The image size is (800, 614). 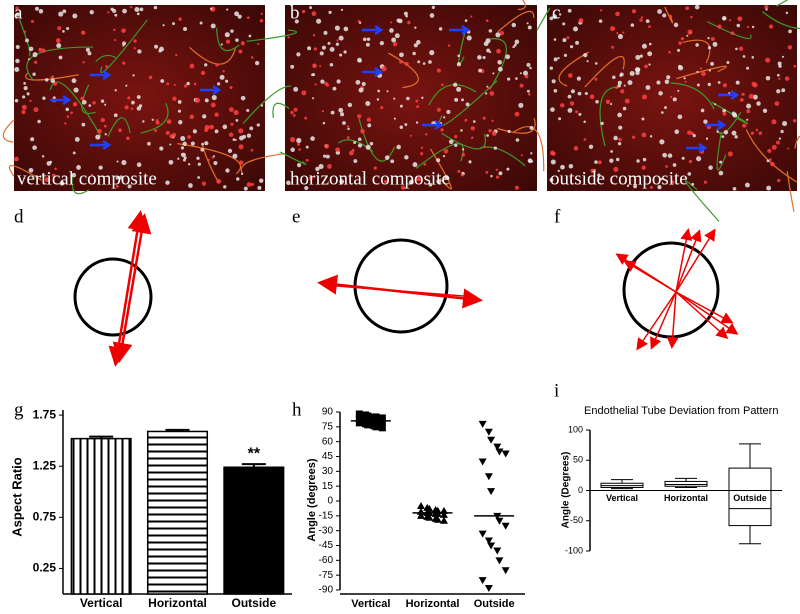 I want to click on y-tick-label: 1.25, so click(x=45, y=465).